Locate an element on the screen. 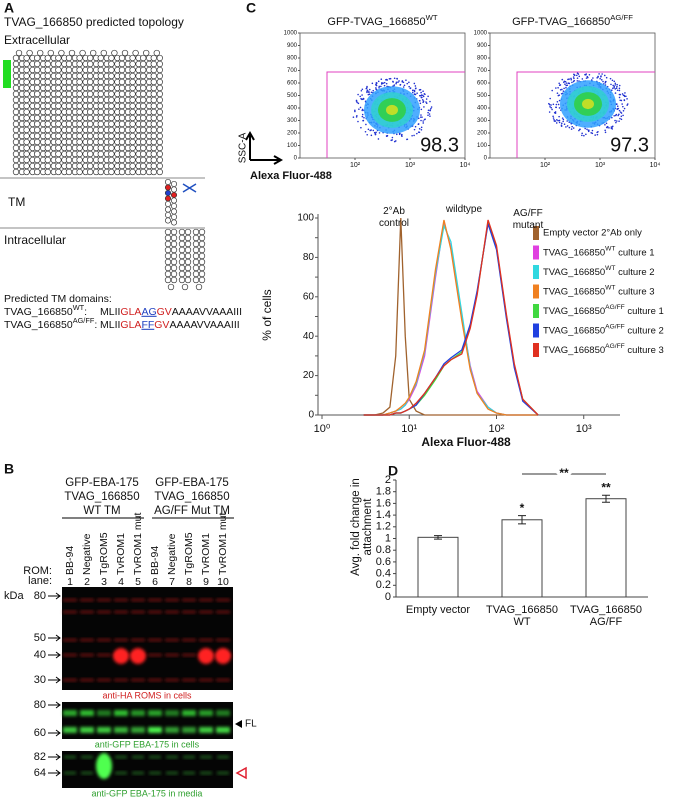 This screenshot has height=799, width=681. y-tick-label: 100 is located at coordinates (482, 146).